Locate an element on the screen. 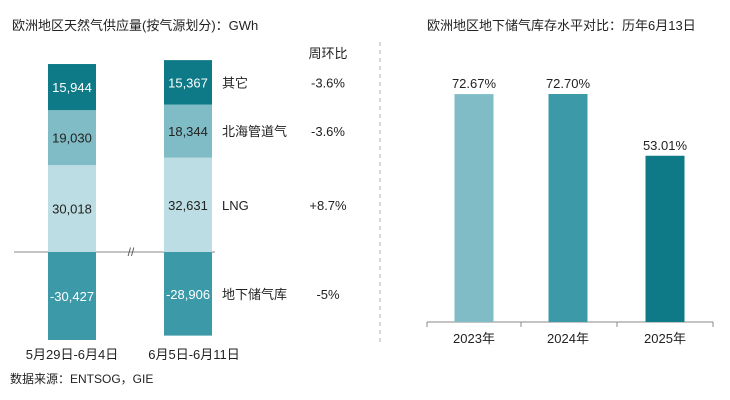 The height and width of the screenshot is (400, 730). bar-value-label: 53.01% is located at coordinates (665, 145).